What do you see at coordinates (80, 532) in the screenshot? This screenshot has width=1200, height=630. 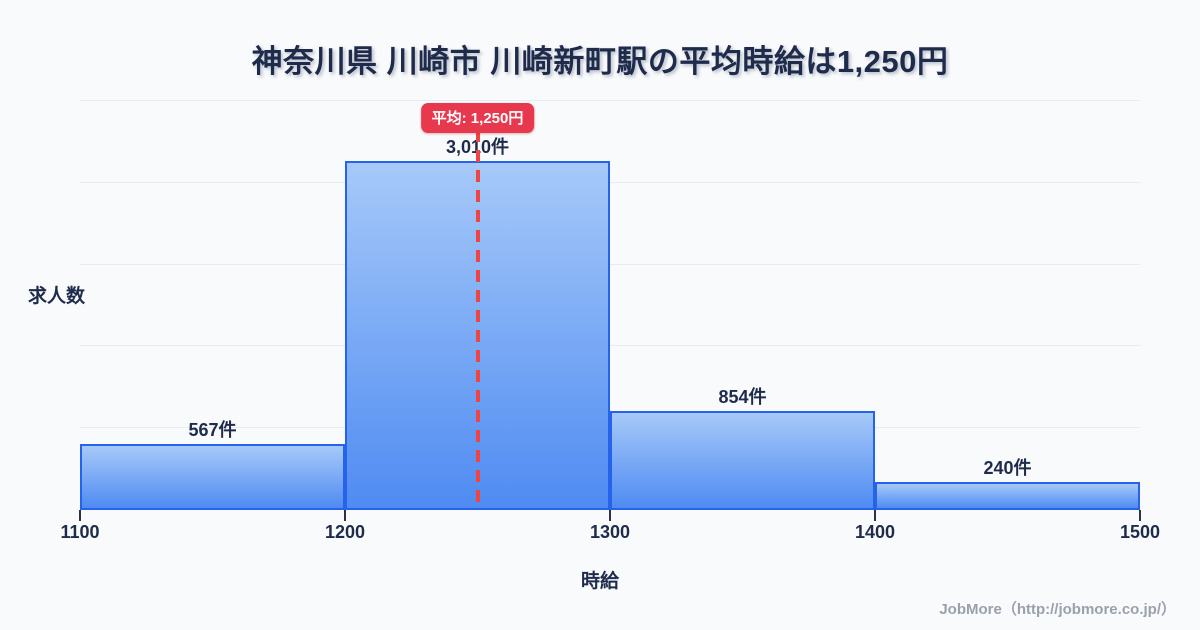 I see `x-axis-tick-label: 1100` at bounding box center [80, 532].